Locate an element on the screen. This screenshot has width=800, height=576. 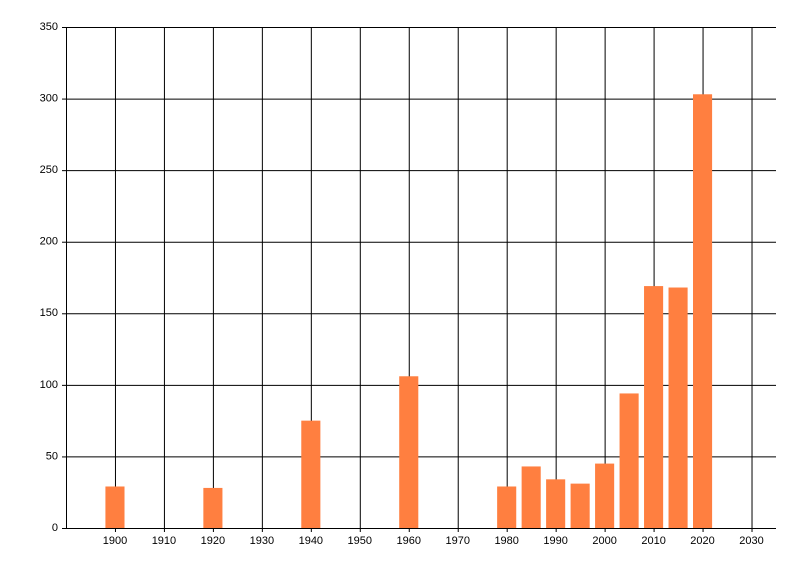
y-tick-label: 250 is located at coordinates (49, 170).